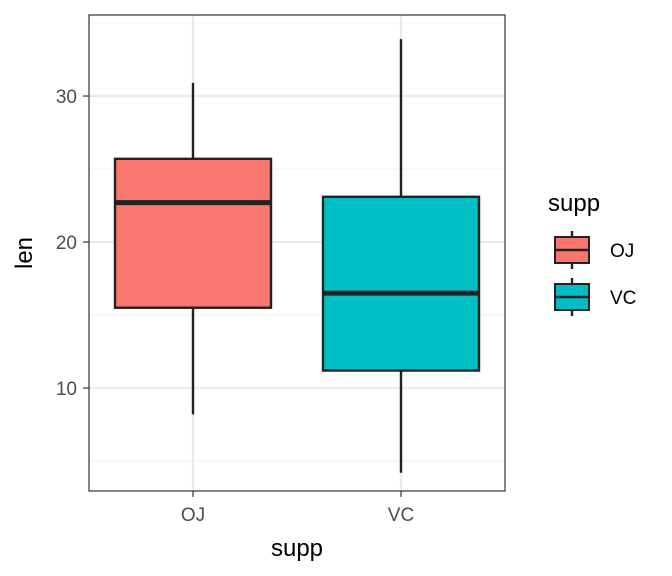 The width and height of the screenshot is (672, 576). I want to click on x-axis-title: supp, so click(297, 548).